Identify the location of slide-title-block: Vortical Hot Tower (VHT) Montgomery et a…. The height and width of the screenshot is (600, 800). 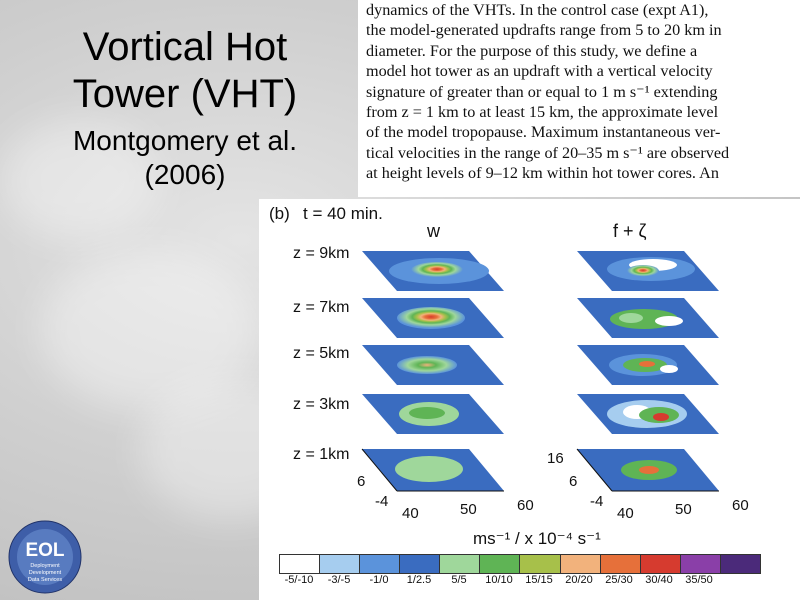
(185, 108).